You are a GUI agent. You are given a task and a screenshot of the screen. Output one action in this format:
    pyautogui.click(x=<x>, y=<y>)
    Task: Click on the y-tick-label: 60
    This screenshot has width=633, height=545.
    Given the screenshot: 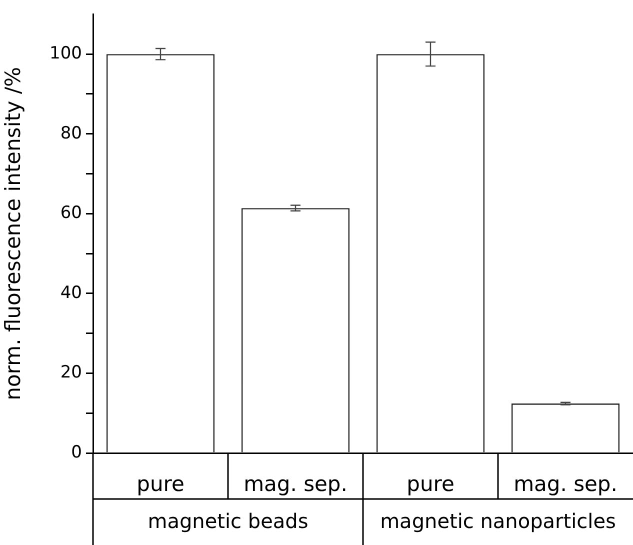 What is the action you would take?
    pyautogui.click(x=71, y=213)
    